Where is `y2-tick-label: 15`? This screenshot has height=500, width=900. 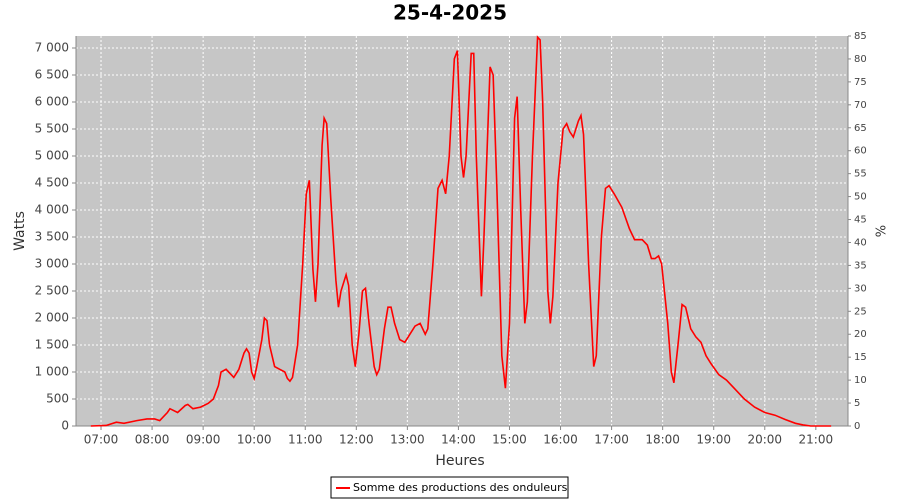
y2-tick-label: 15 is located at coordinates (860, 357).